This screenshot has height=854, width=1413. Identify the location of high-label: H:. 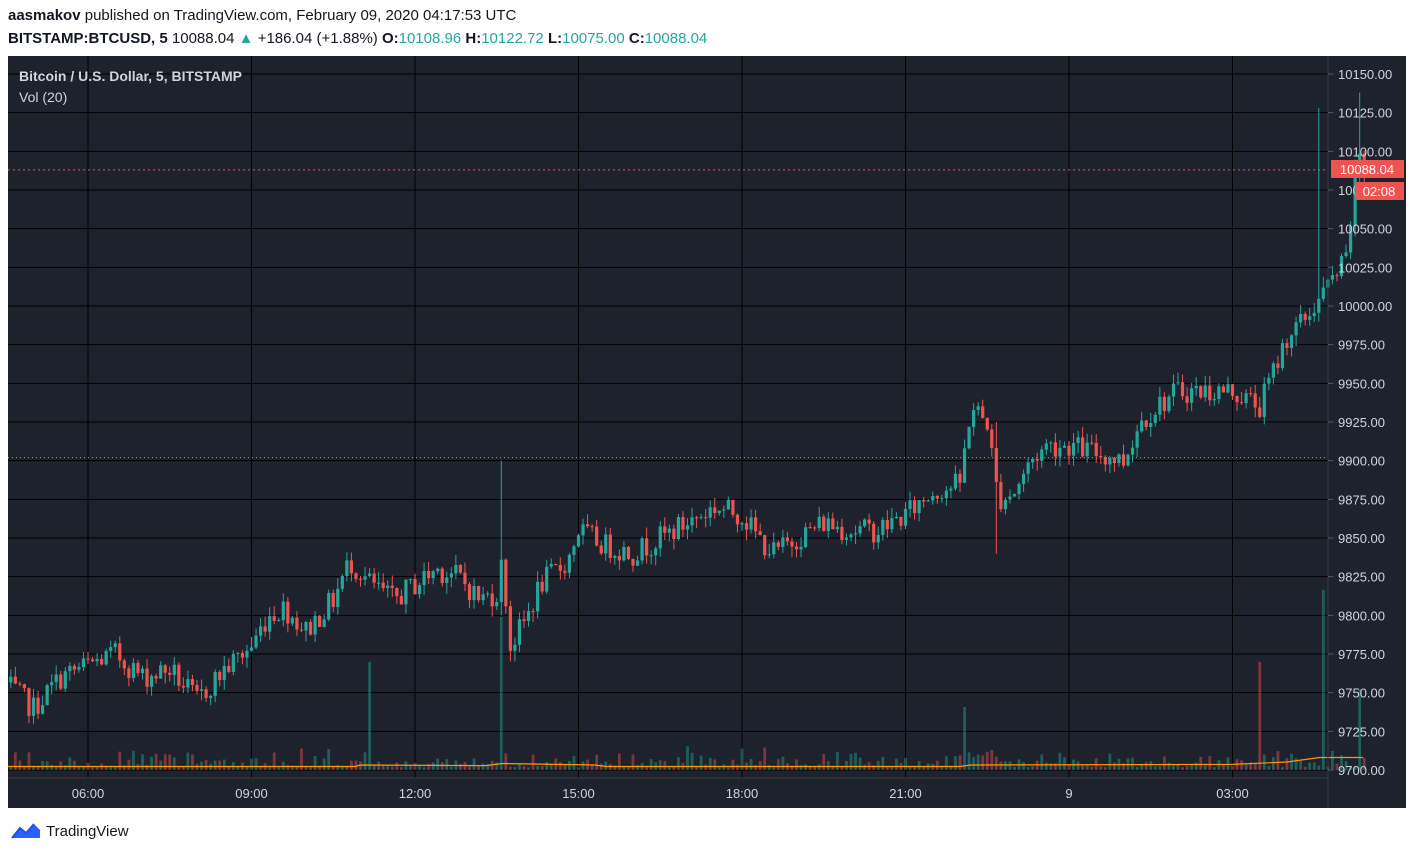
(473, 38).